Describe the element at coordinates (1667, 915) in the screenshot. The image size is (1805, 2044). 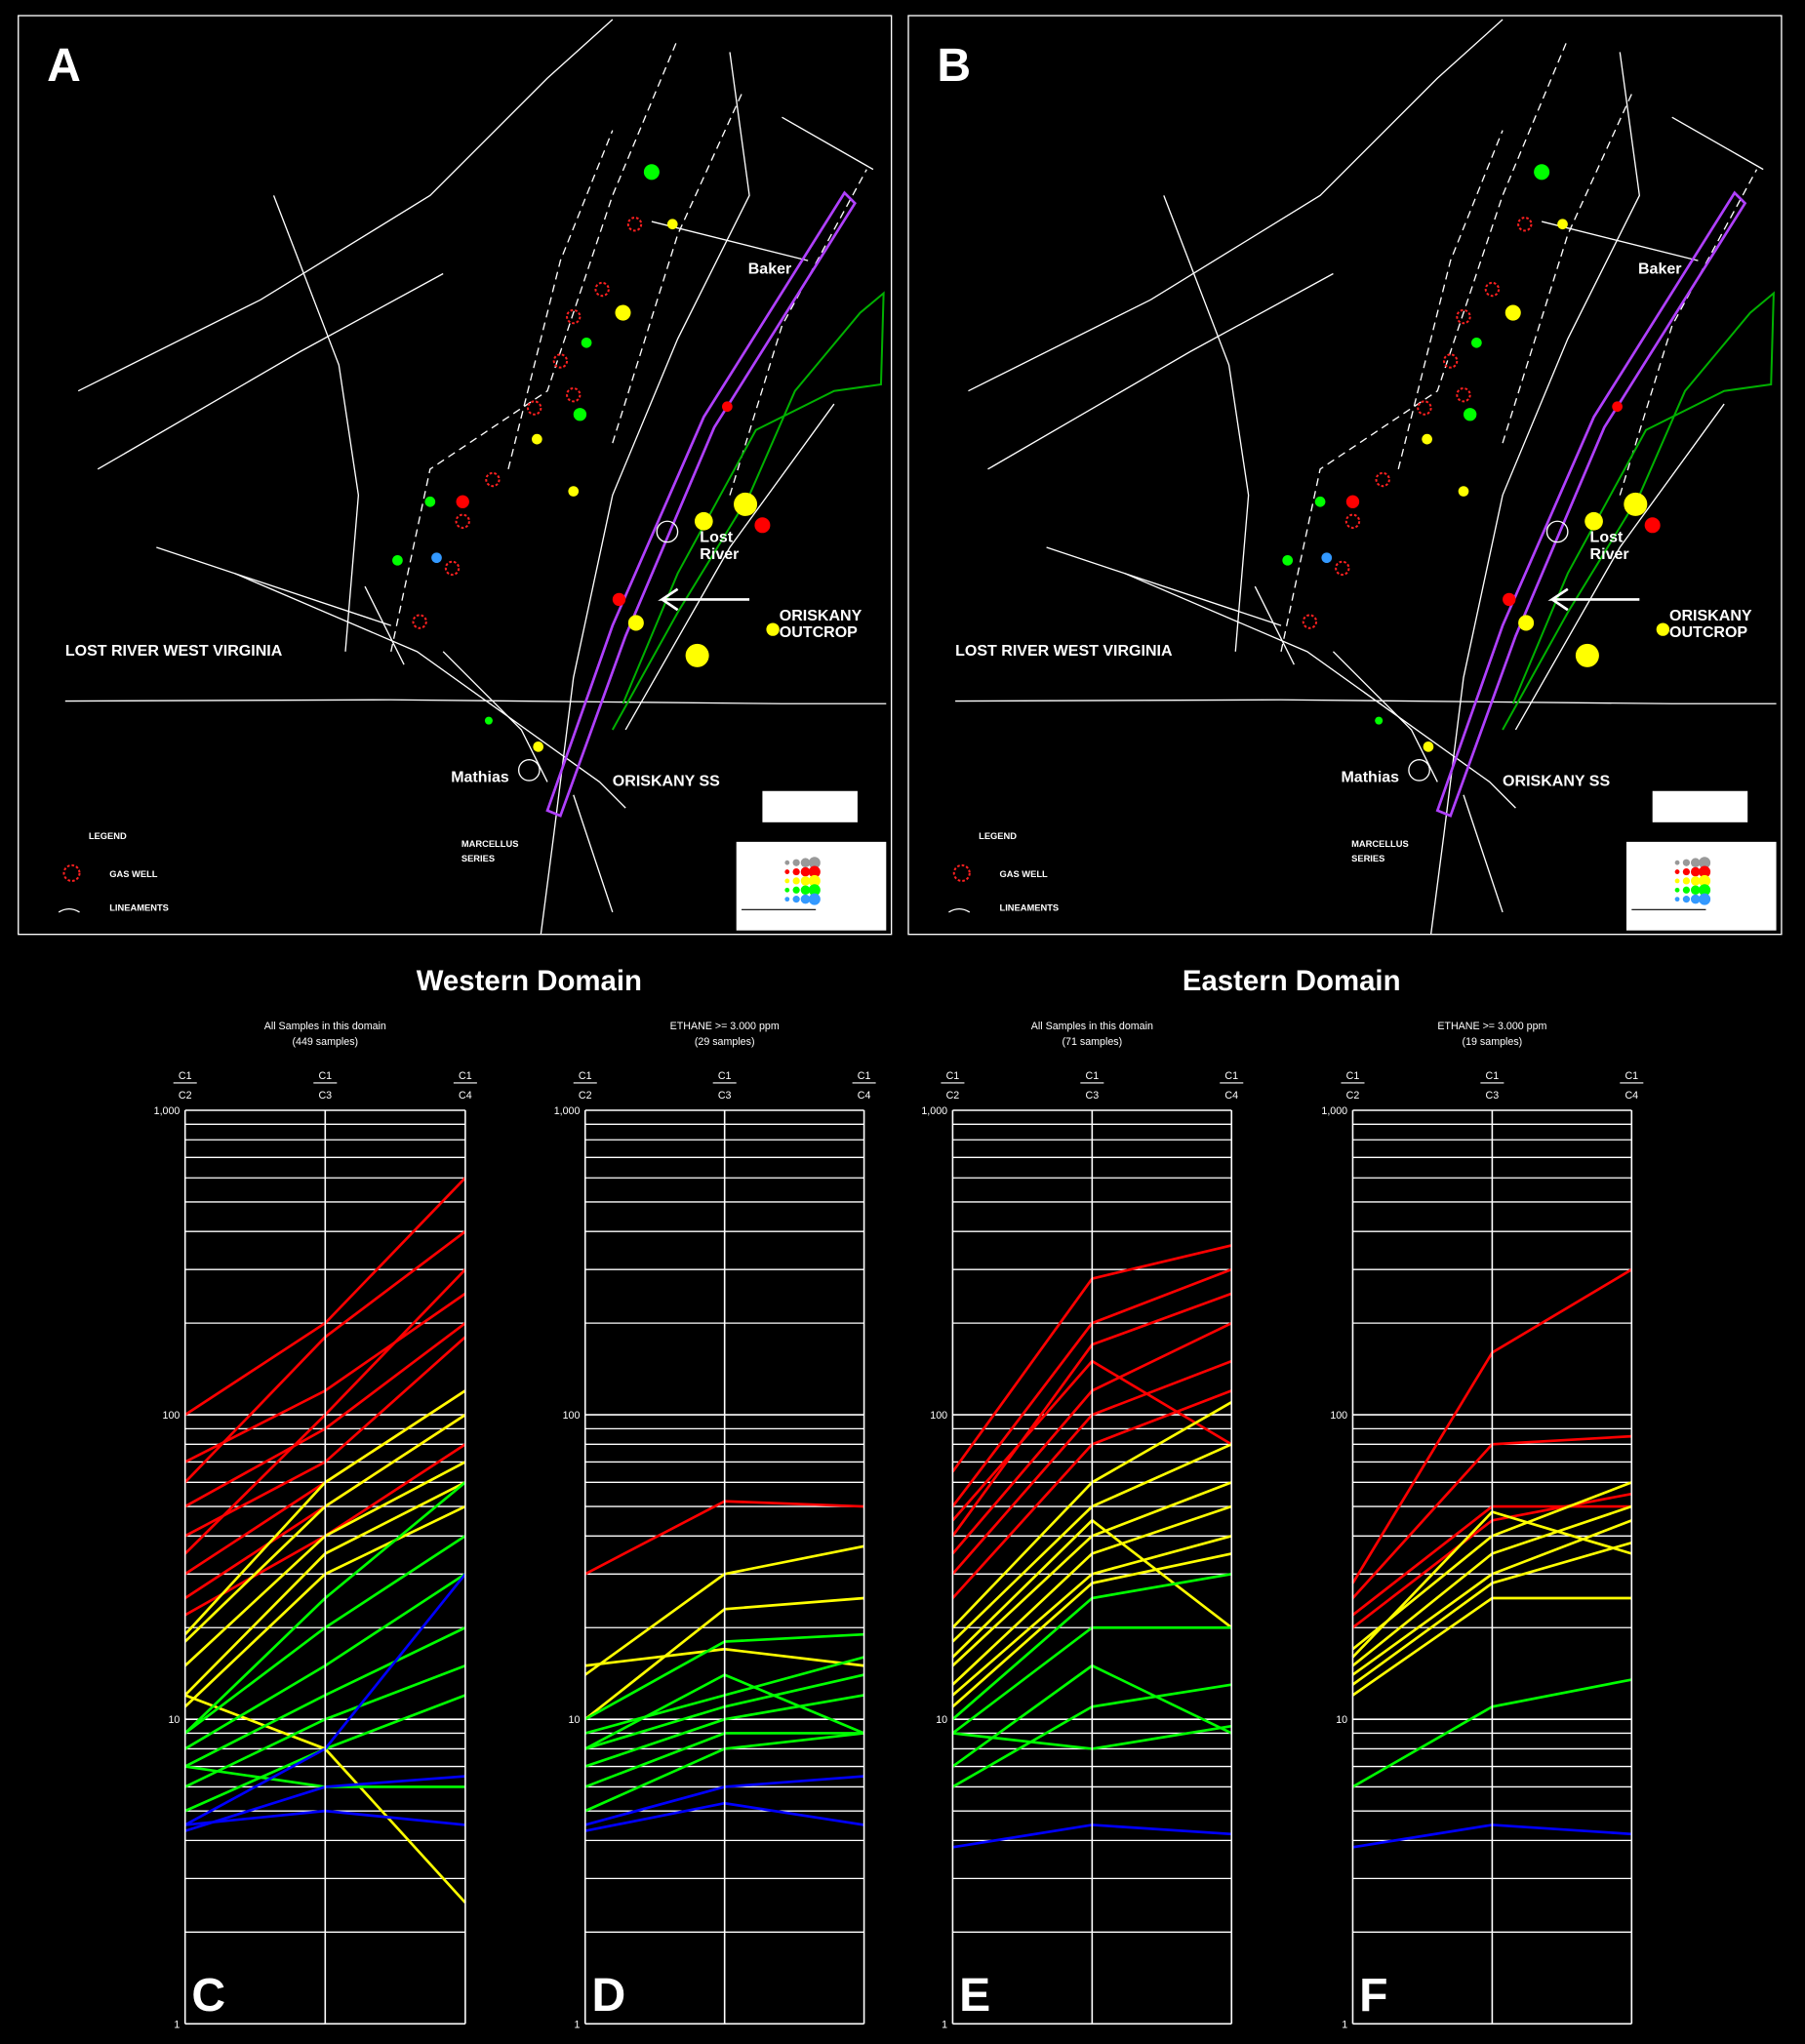
I see `key-tick: 3` at that location.